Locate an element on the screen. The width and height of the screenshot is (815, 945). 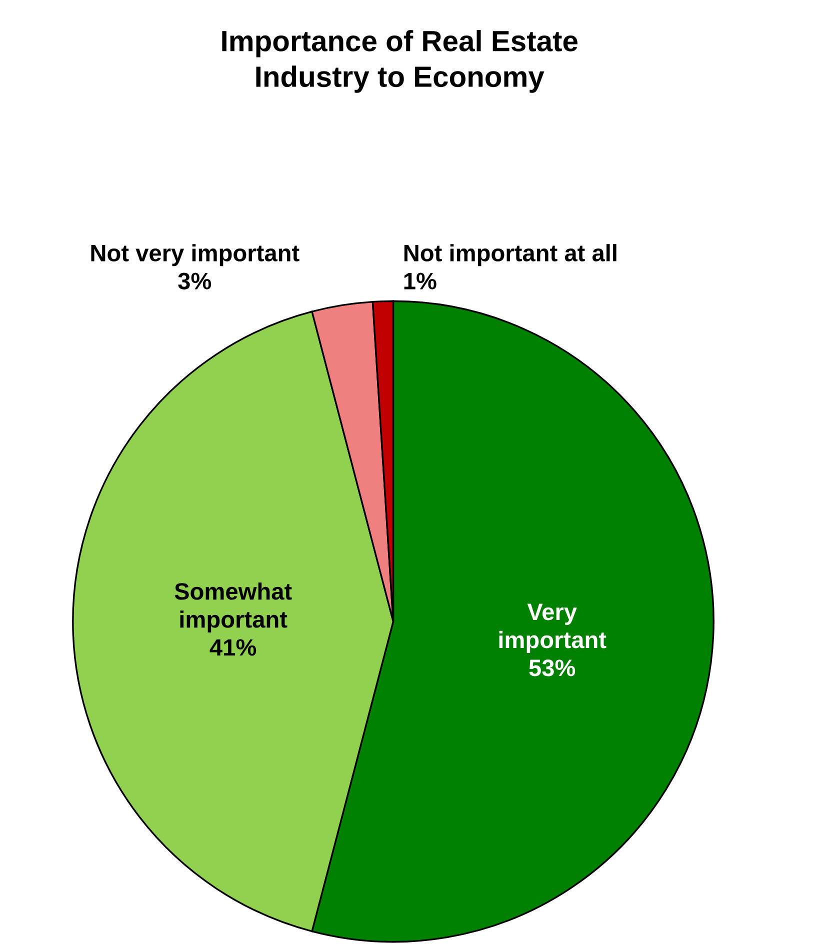
data-label: 41% is located at coordinates (233, 647).